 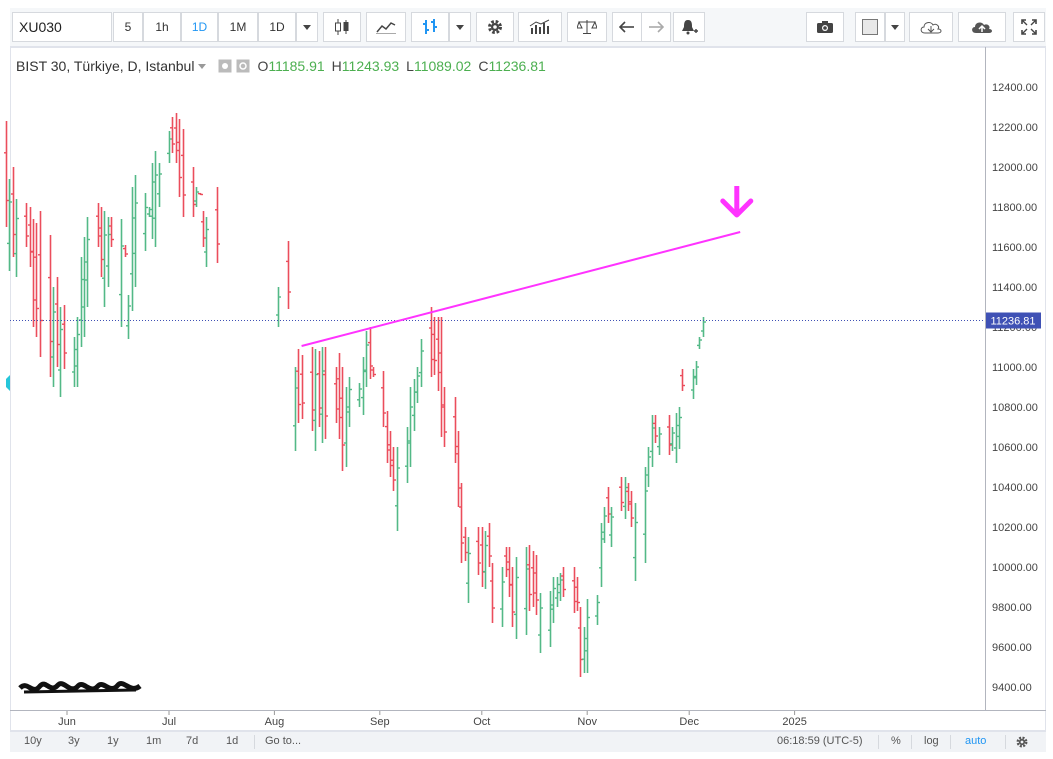 I want to click on price-tick-label: 11800.00, so click(x=1014, y=208).